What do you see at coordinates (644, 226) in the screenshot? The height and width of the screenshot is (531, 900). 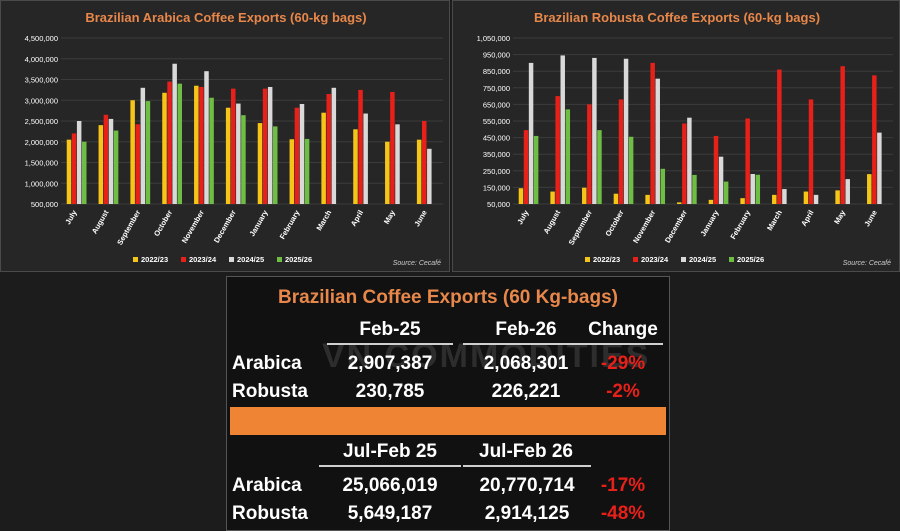 I see `x-tick-label: November` at bounding box center [644, 226].